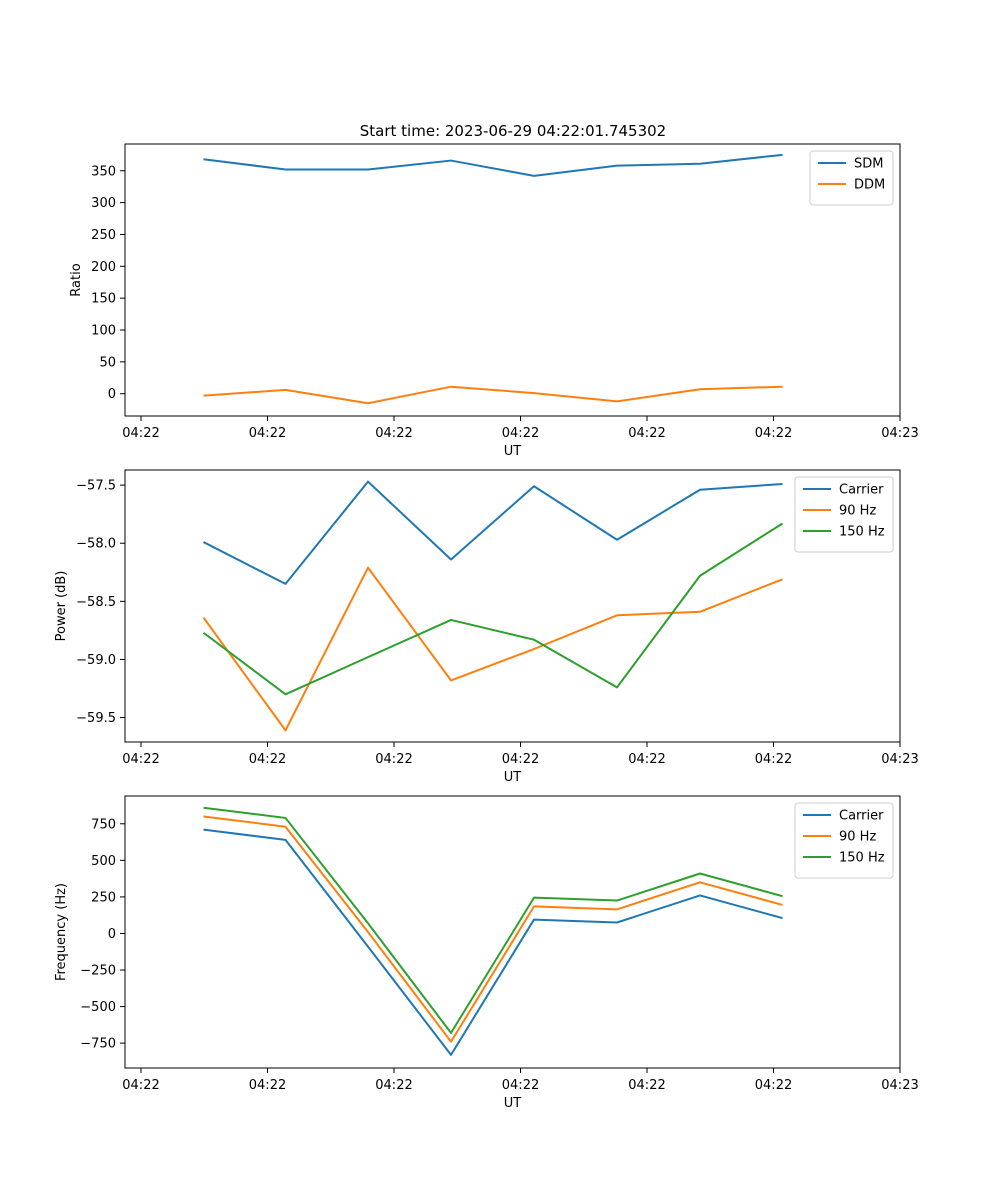 The height and width of the screenshot is (1200, 1000). I want to click on y-axis-label: Power (dB), so click(61, 606).